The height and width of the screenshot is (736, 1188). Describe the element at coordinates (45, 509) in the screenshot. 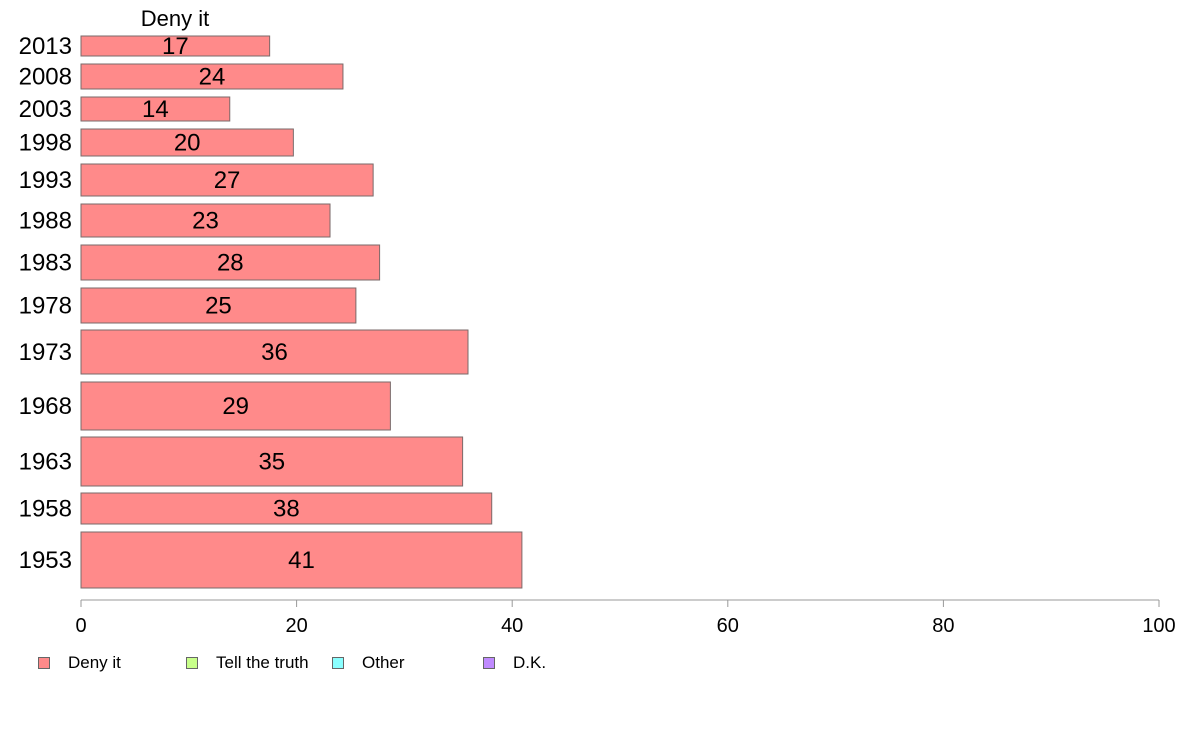

I see `category-label-1958: 1958` at that location.